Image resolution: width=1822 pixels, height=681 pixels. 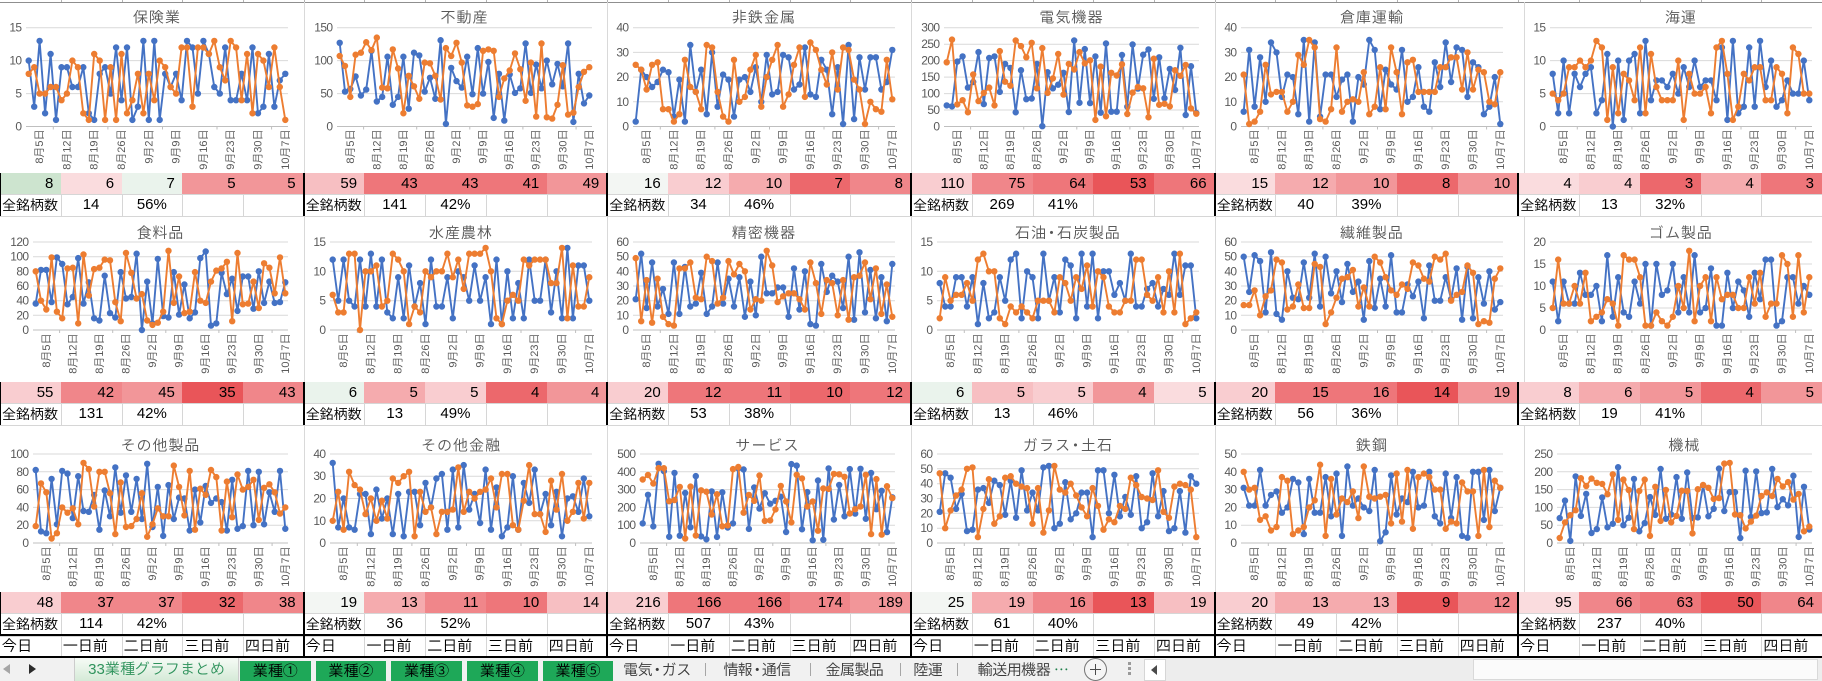 I want to click on svg-text: 繊維製品, so click(x=1372, y=232).